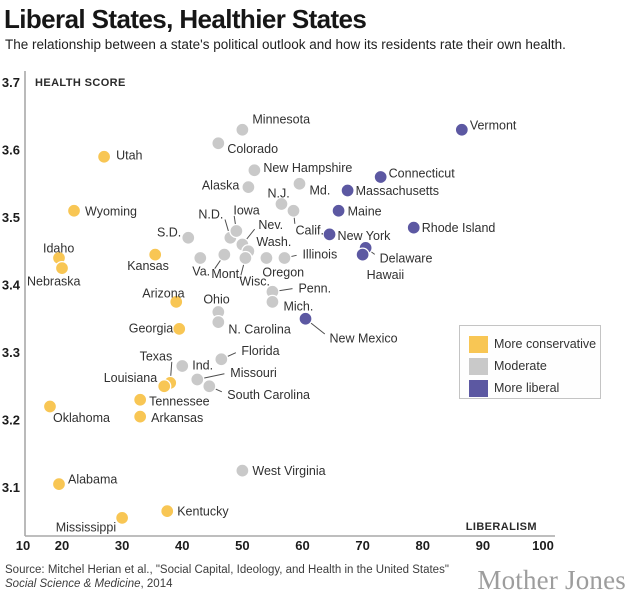 The height and width of the screenshot is (598, 630). Describe the element at coordinates (288, 471) in the screenshot. I see `state-label-west-virginia: West Virginia` at that location.